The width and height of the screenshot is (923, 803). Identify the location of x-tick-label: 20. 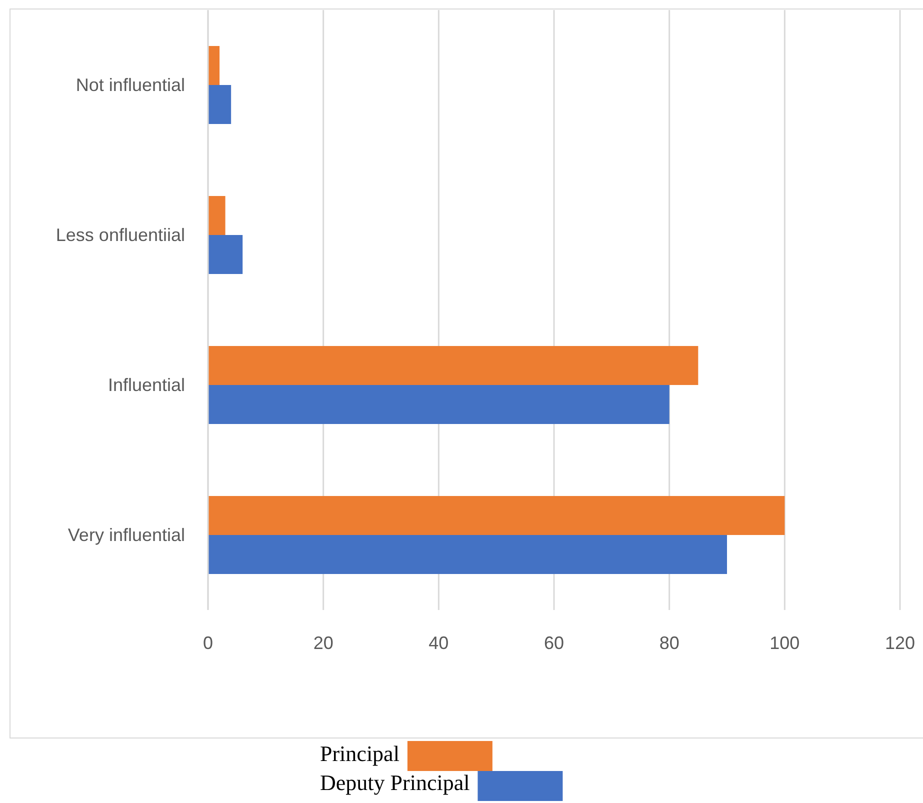
(323, 643).